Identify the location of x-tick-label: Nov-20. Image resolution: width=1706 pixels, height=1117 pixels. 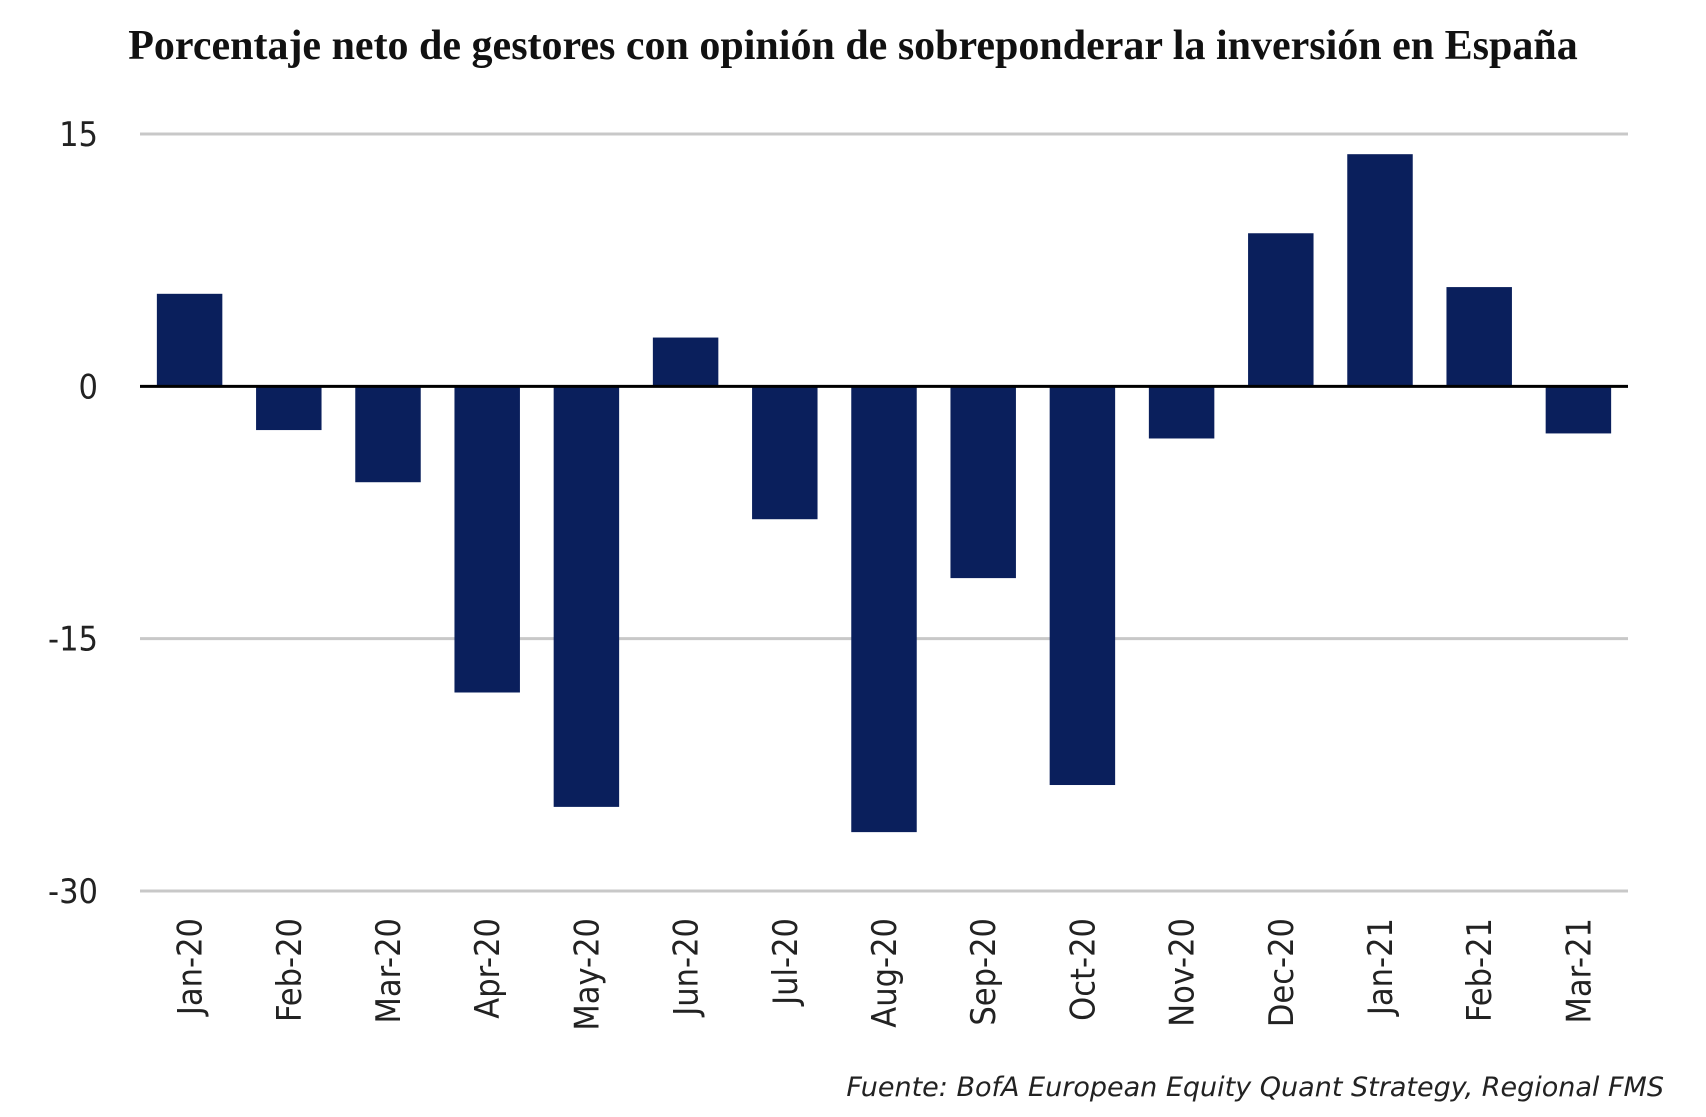
(1183, 972).